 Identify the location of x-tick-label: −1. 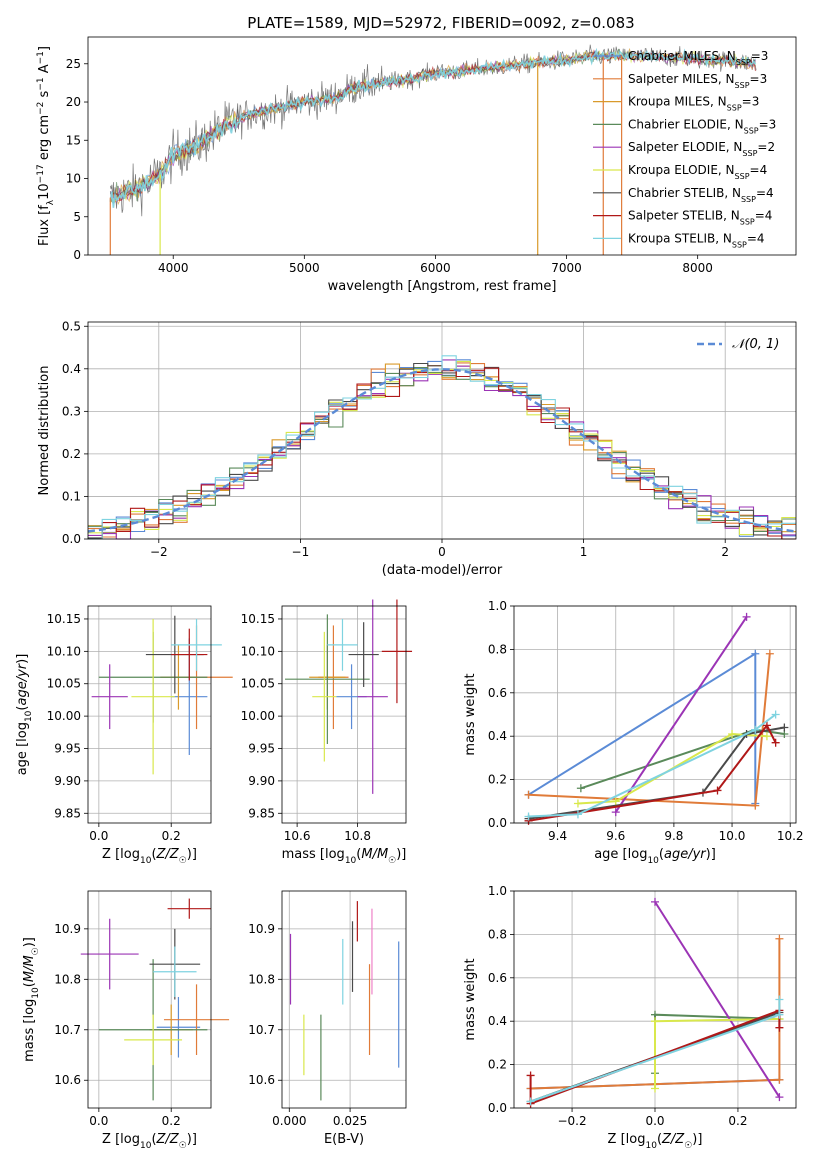
(301, 552).